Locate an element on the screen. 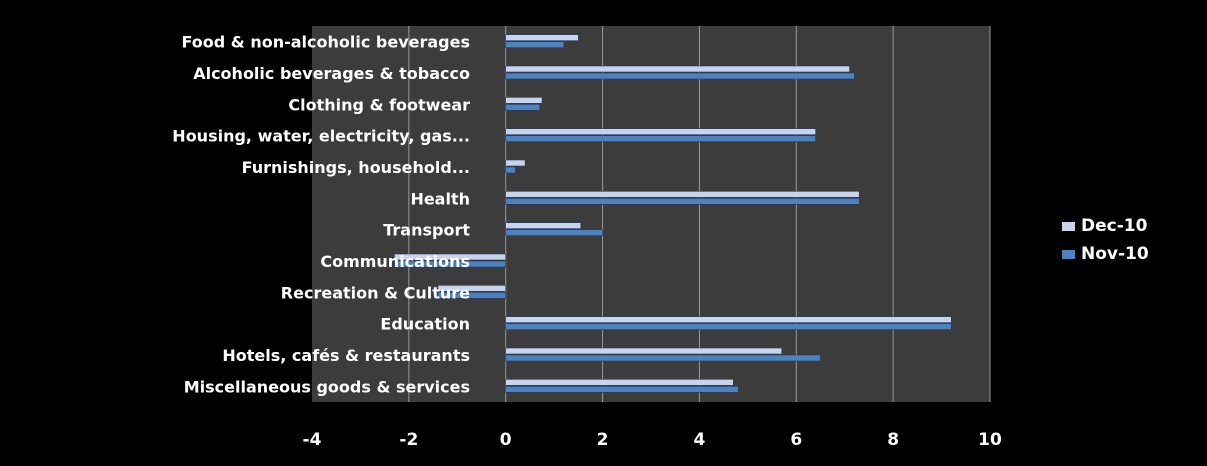 The width and height of the screenshot is (1207, 466). legend: Dec-10 Nov-10 is located at coordinates (1105, 240).